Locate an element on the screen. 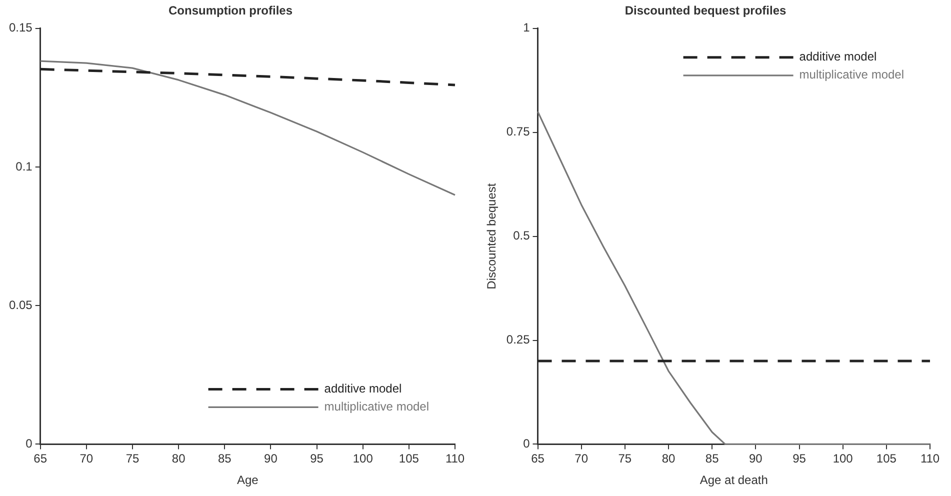 The height and width of the screenshot is (496, 951). y-tick-label: 0.5 is located at coordinates (521, 235).